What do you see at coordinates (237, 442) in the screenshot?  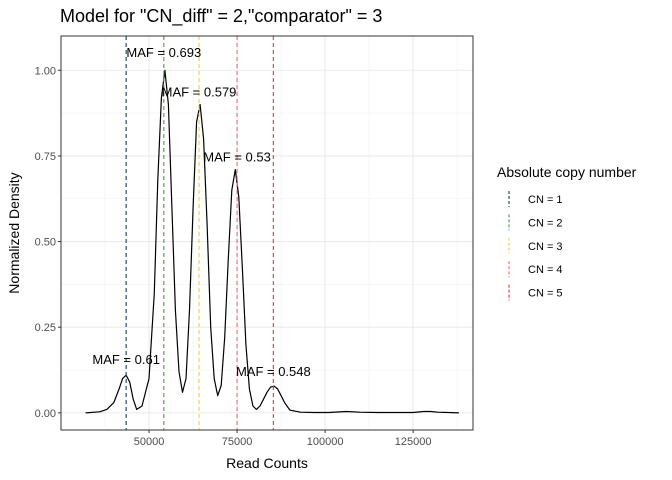 I see `x-tick-label: 75000` at bounding box center [237, 442].